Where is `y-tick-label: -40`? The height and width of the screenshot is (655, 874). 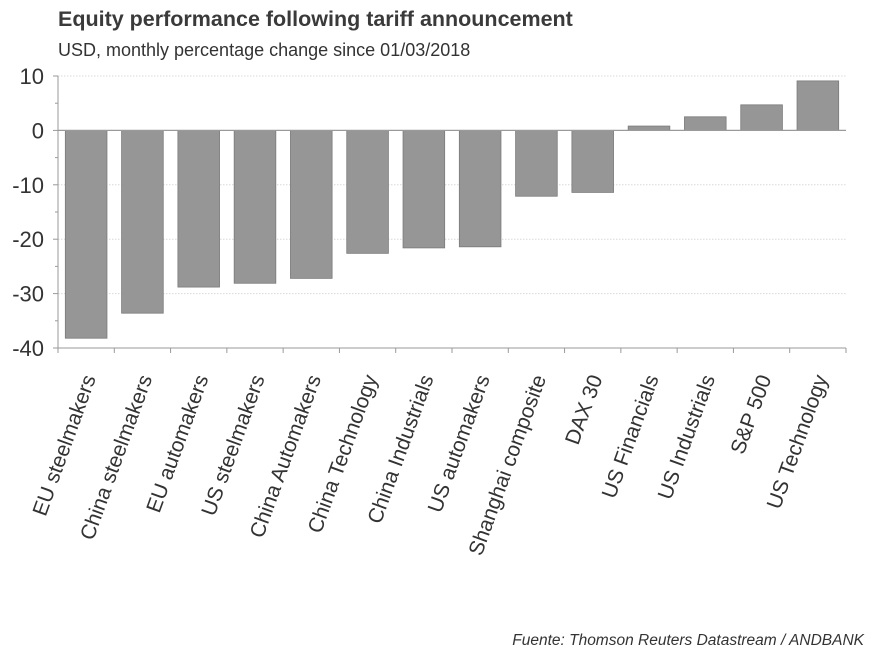
y-tick-label: -40 is located at coordinates (28, 348).